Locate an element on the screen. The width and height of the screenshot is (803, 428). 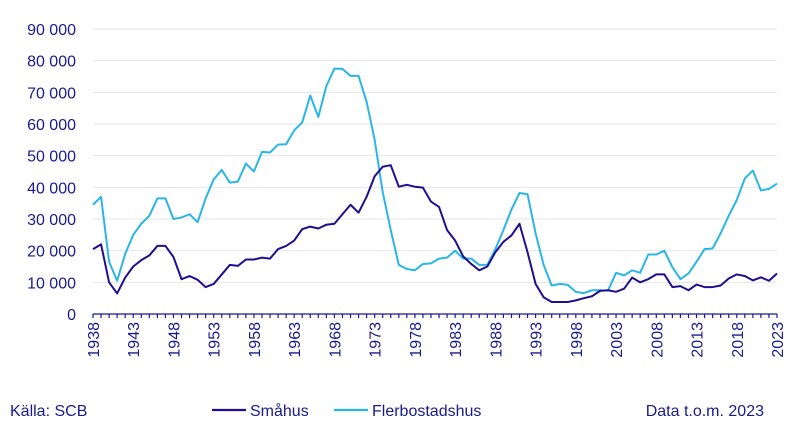
y-tick-label: 0 is located at coordinates (71, 315).